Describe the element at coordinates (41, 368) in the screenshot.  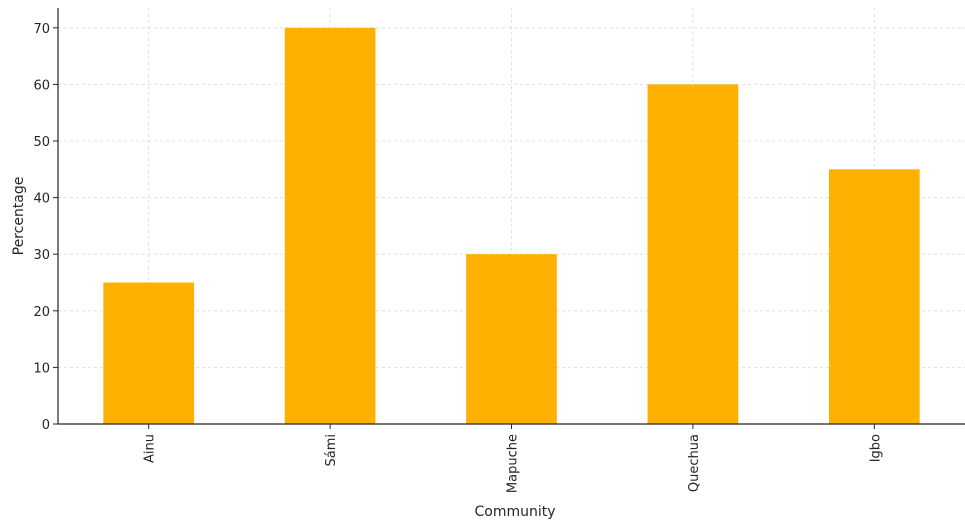
I see `y-tick-label: 10` at that location.